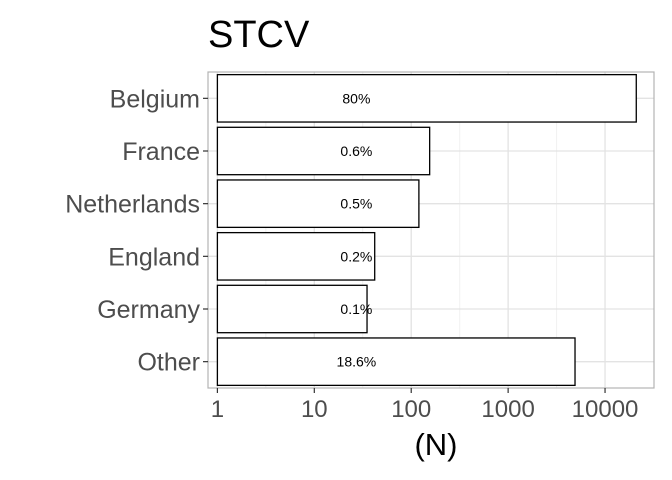 The height and width of the screenshot is (480, 672). I want to click on bar-netherlands, so click(318, 204).